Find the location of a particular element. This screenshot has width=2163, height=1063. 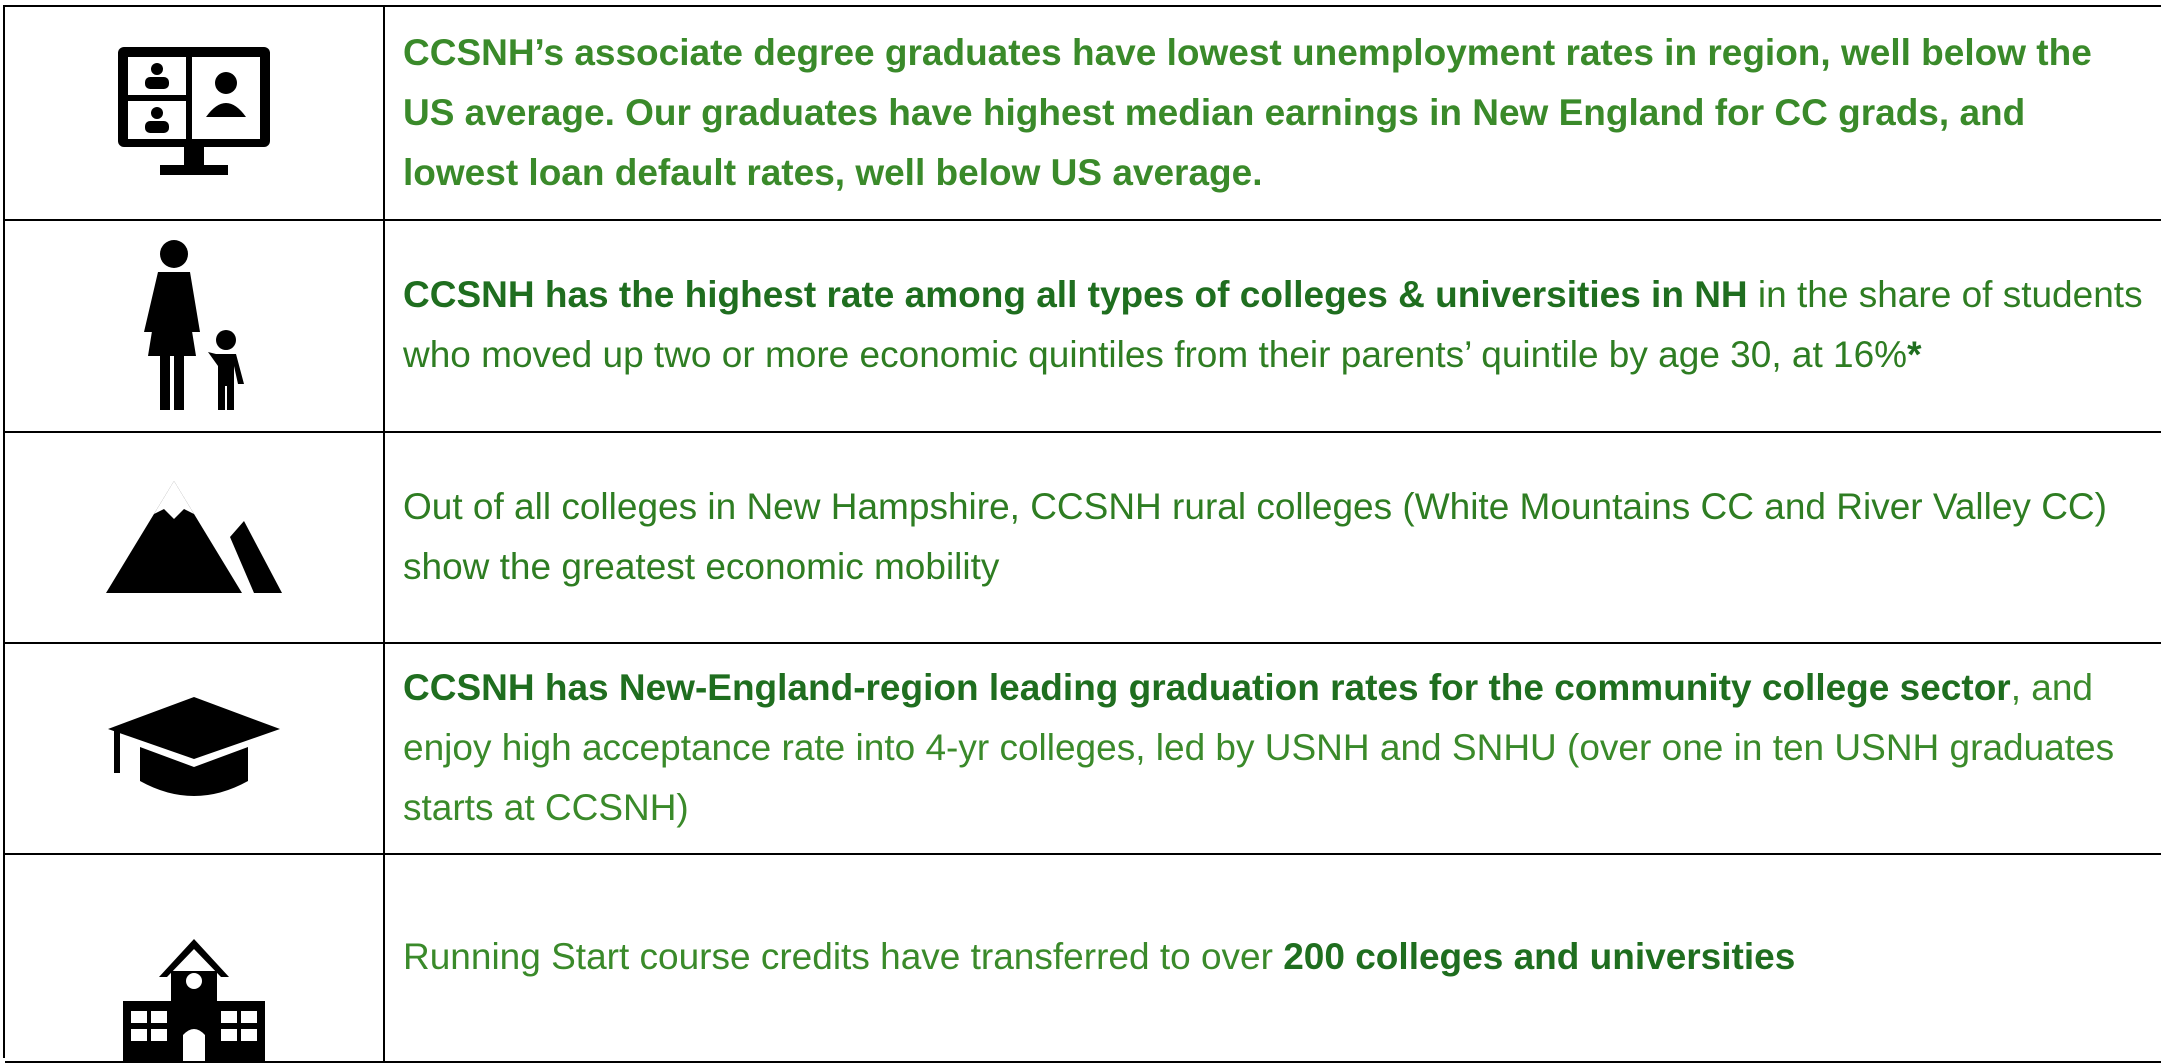

video-call-icon is located at coordinates (194, 111).